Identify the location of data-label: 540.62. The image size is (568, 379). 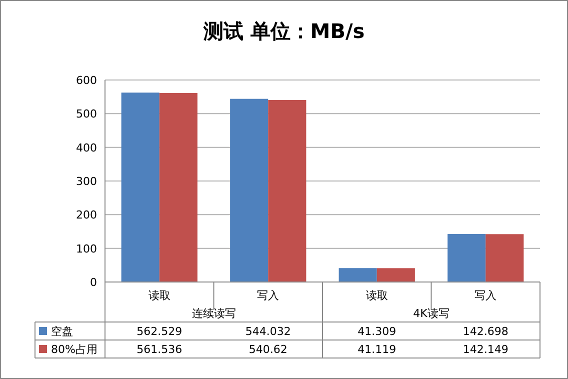
(268, 349).